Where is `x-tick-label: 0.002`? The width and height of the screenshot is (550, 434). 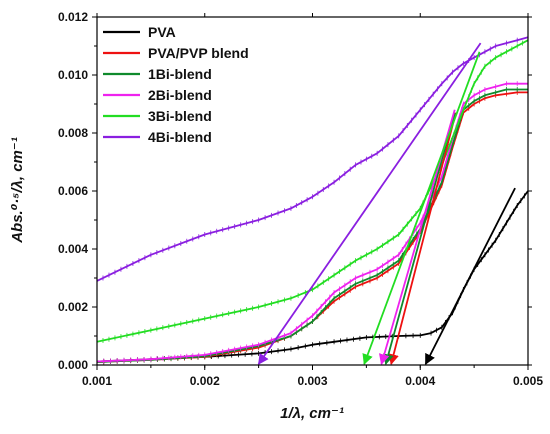 x-tick-label: 0.002 is located at coordinates (205, 381).